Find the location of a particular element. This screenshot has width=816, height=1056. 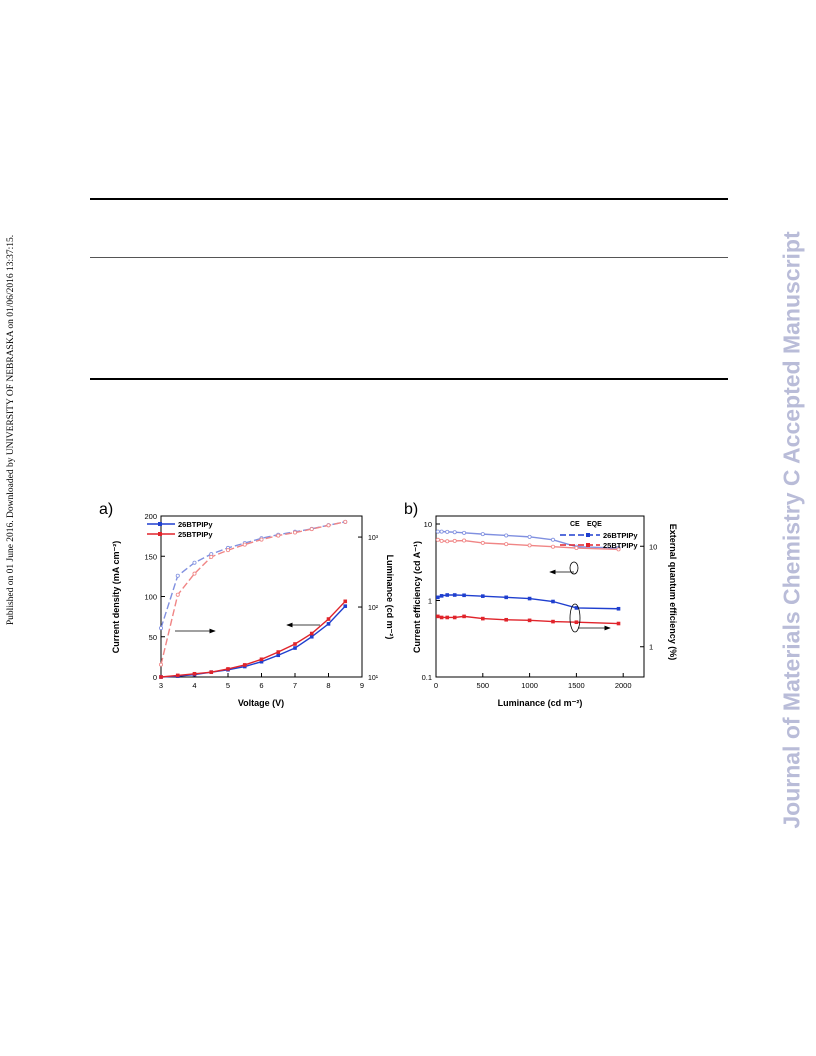

a-legend-2: 25BTPIPy is located at coordinates (195, 534).